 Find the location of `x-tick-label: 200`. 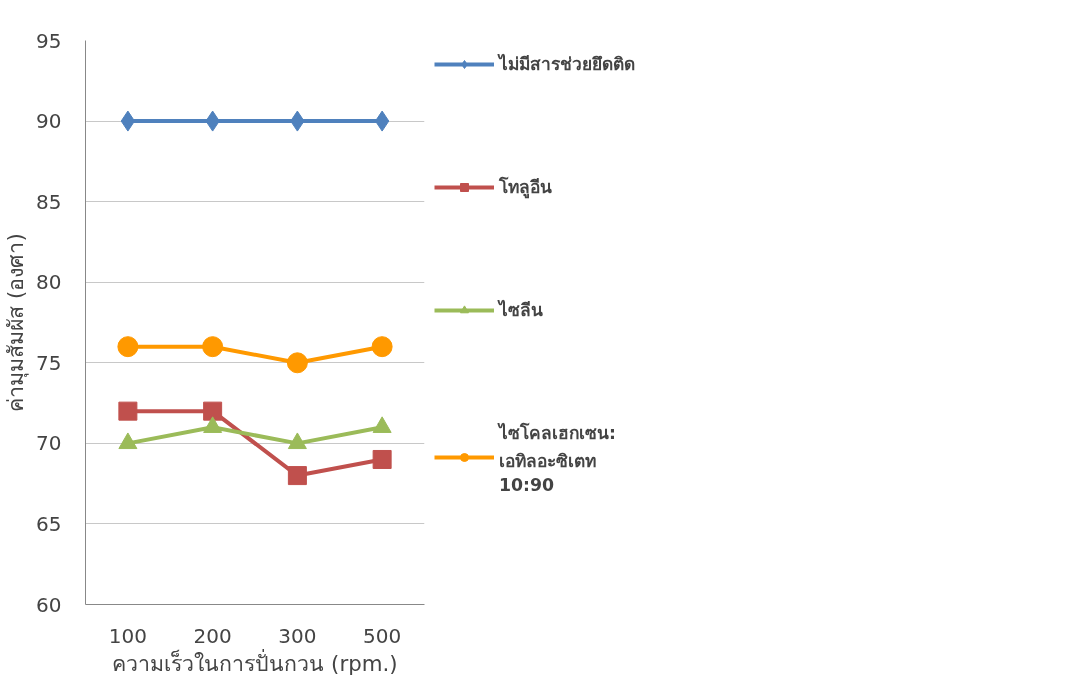

x-tick-label: 200 is located at coordinates (212, 635).